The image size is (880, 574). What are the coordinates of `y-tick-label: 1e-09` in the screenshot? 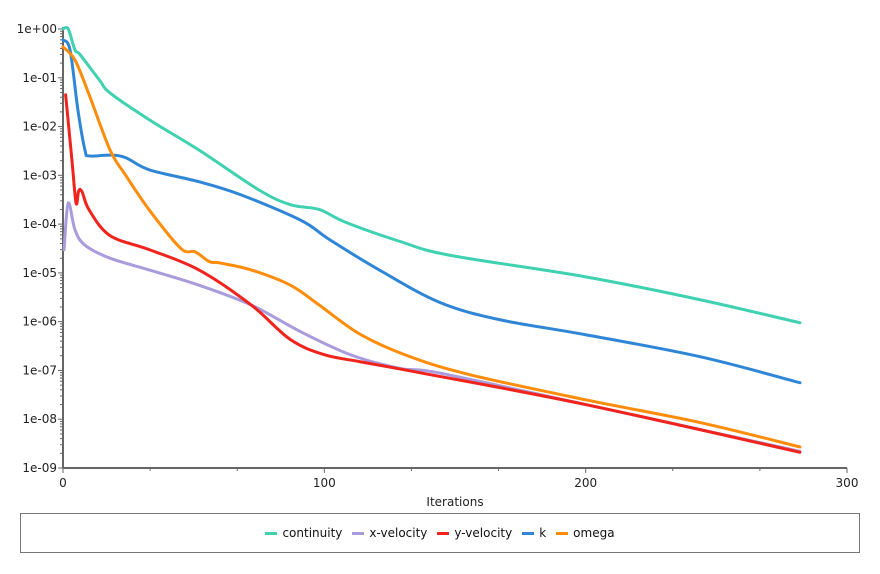 It's located at (39, 468).